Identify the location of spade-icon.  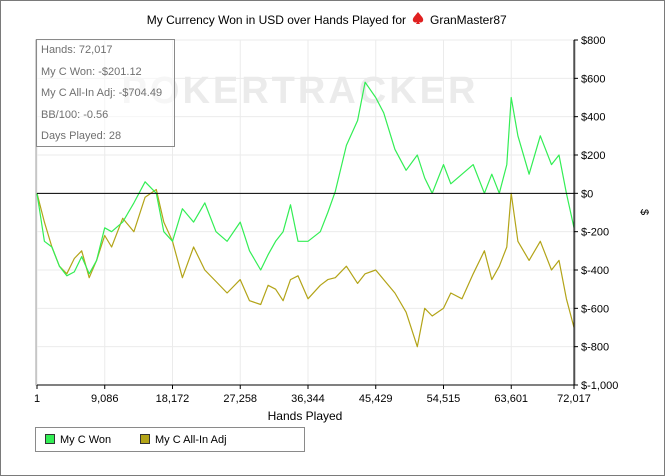
(418, 18).